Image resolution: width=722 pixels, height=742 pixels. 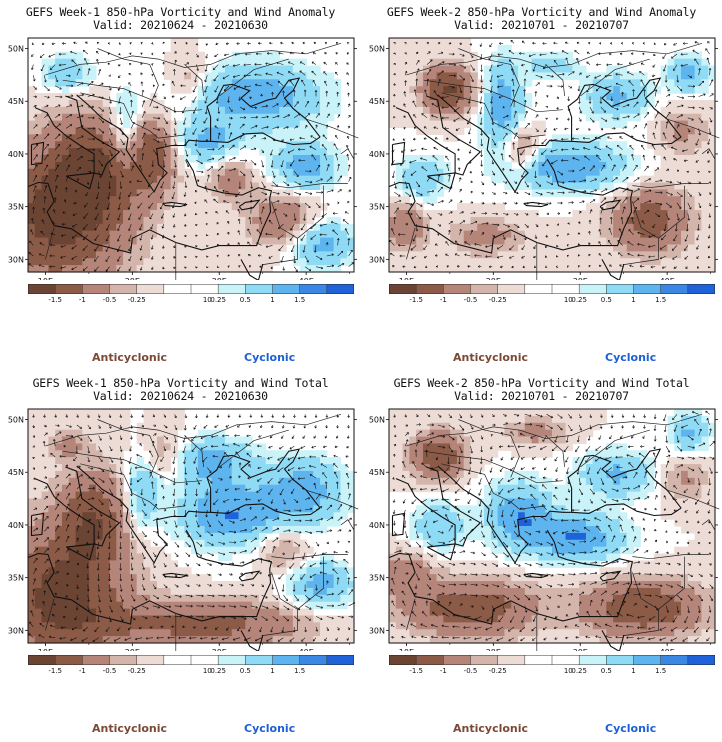 What do you see at coordinates (416, 671) in the screenshot?
I see `colorbar-tick-label: -1.5` at bounding box center [416, 671].